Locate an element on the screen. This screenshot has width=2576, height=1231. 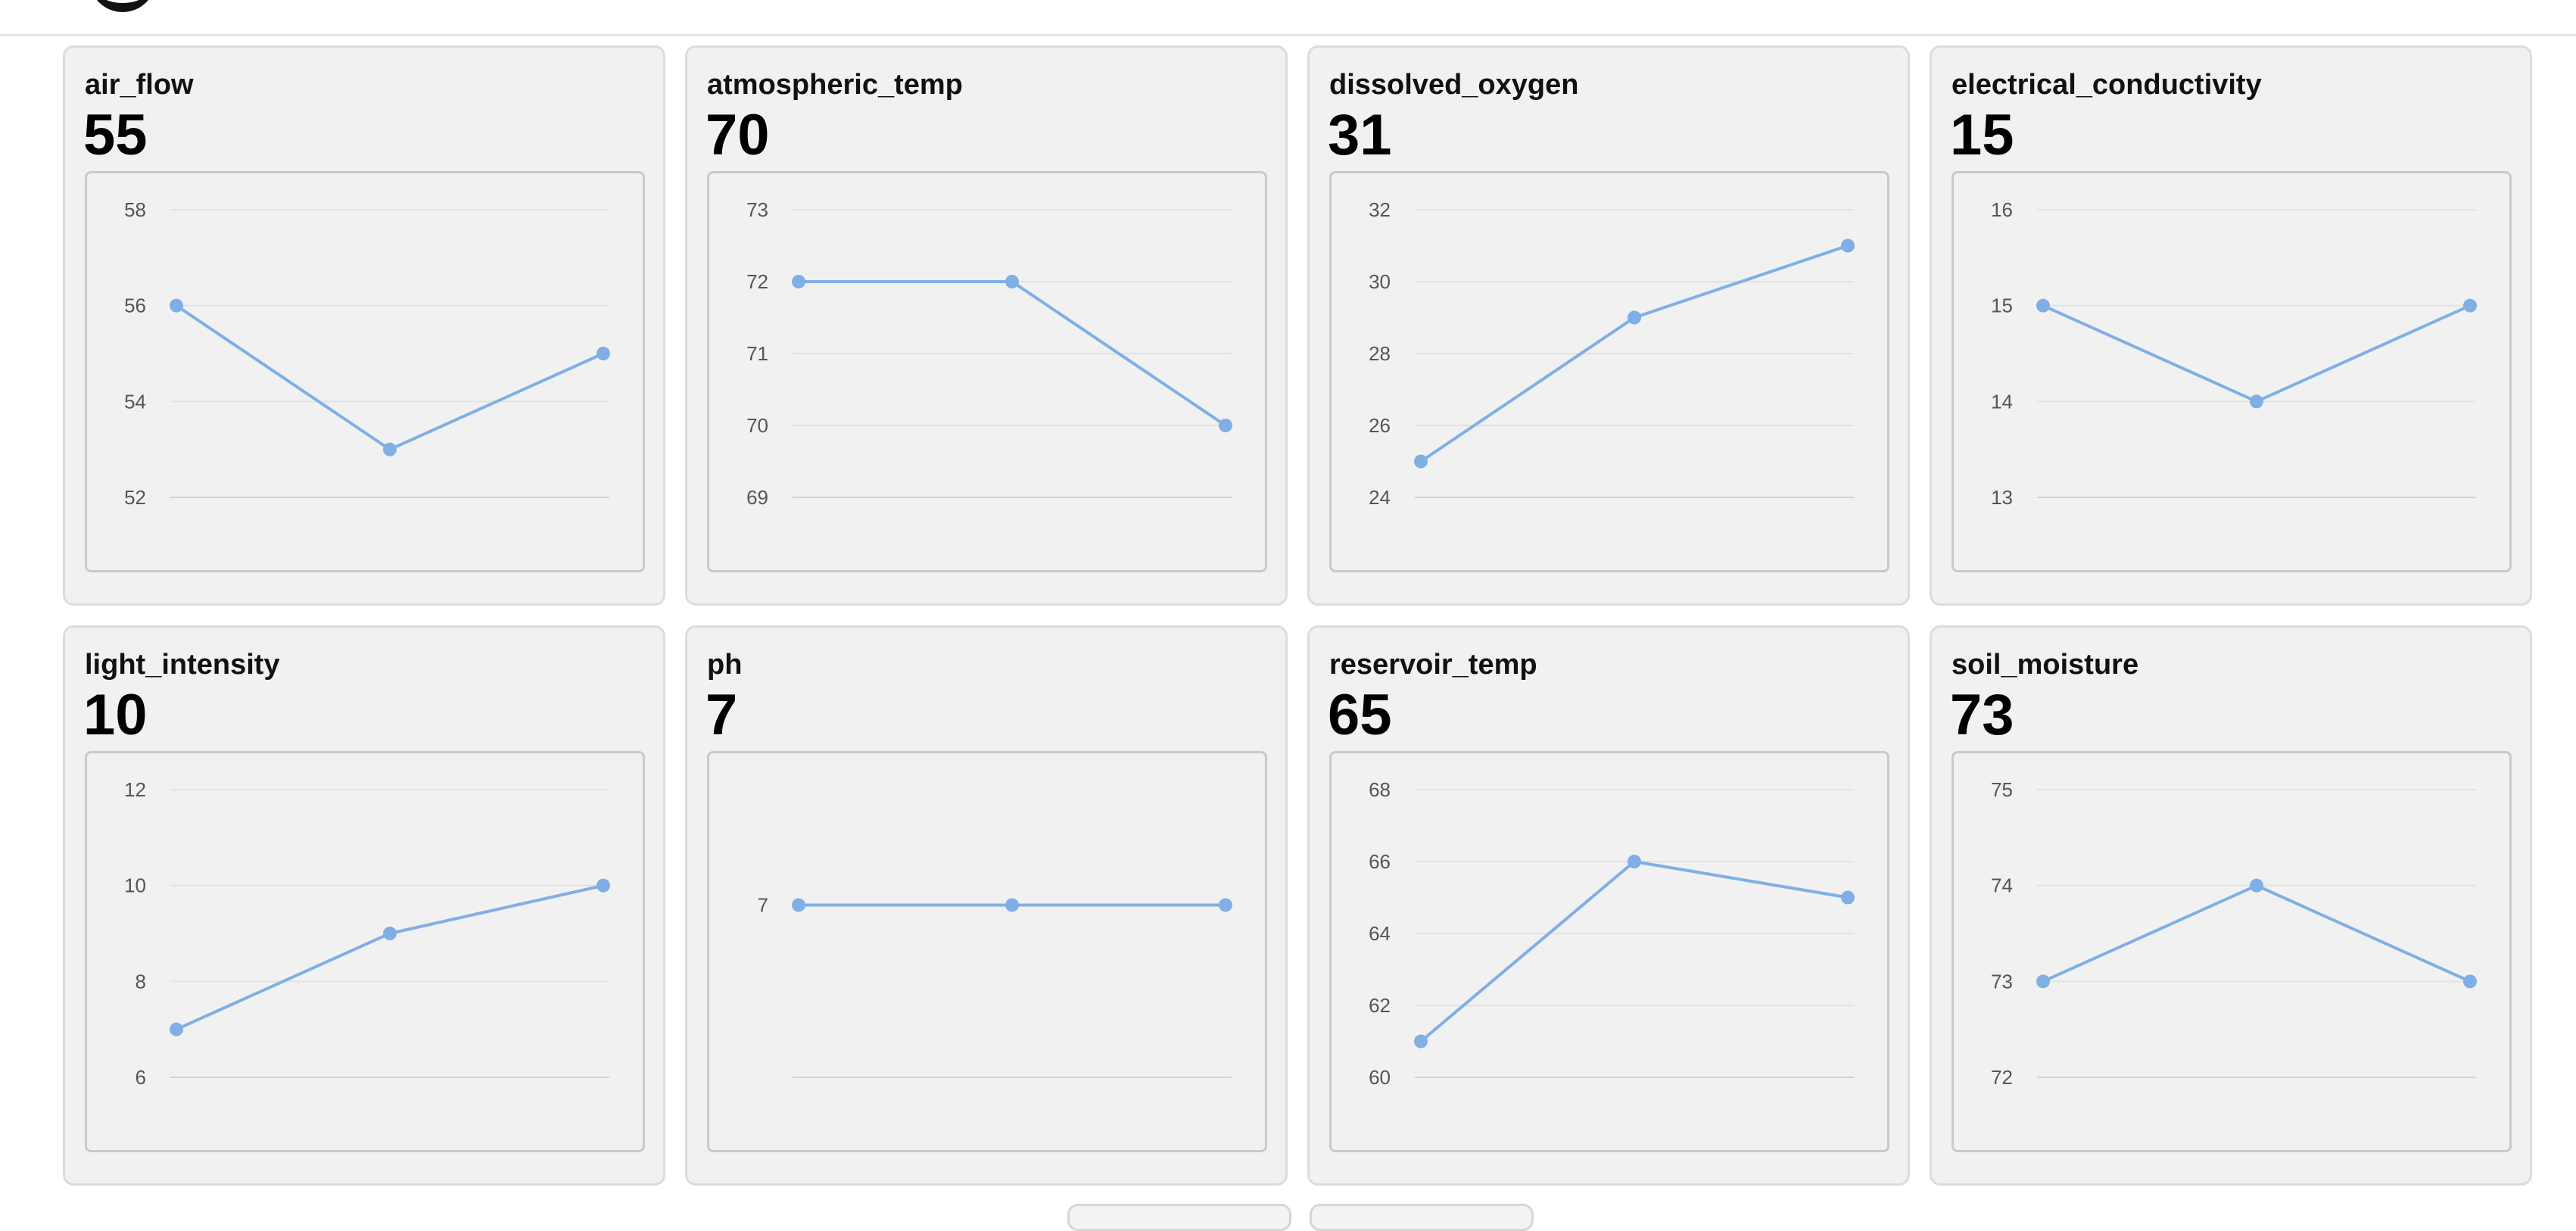
y-tick-label: 13 is located at coordinates (2002, 497).